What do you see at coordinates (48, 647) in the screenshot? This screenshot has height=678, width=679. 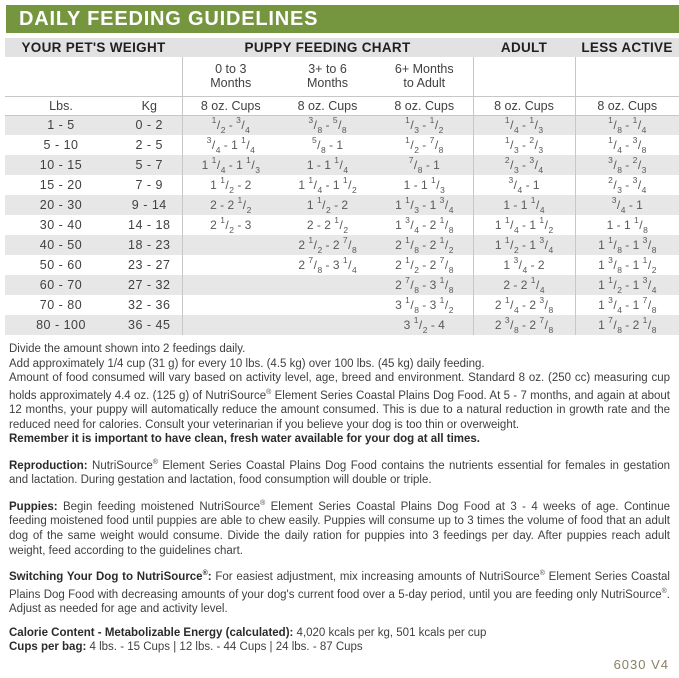 I see `note-lead: Cups per bag:` at bounding box center [48, 647].